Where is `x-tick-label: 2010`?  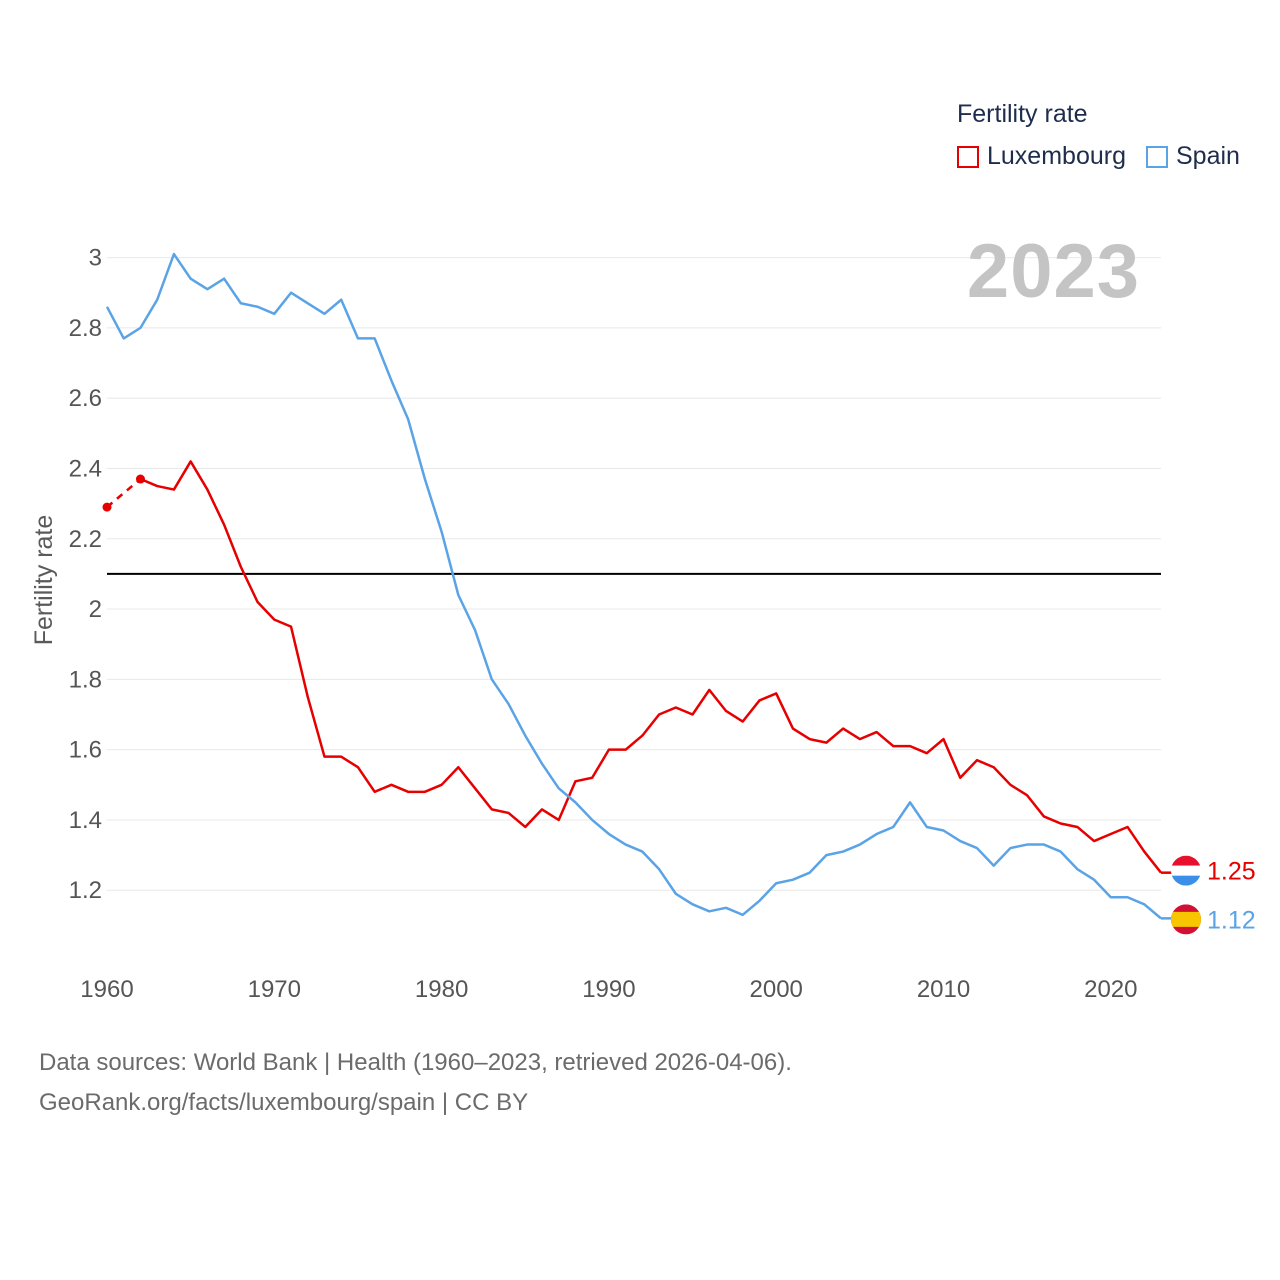 x-tick-label: 2010 is located at coordinates (943, 989).